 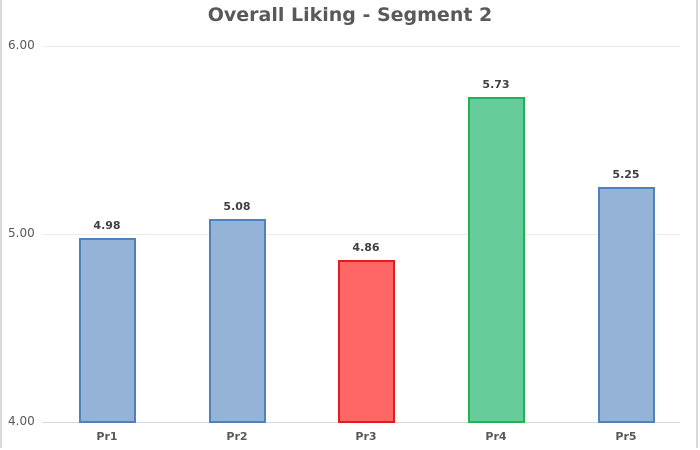 I want to click on bar-pr3, so click(x=366, y=341).